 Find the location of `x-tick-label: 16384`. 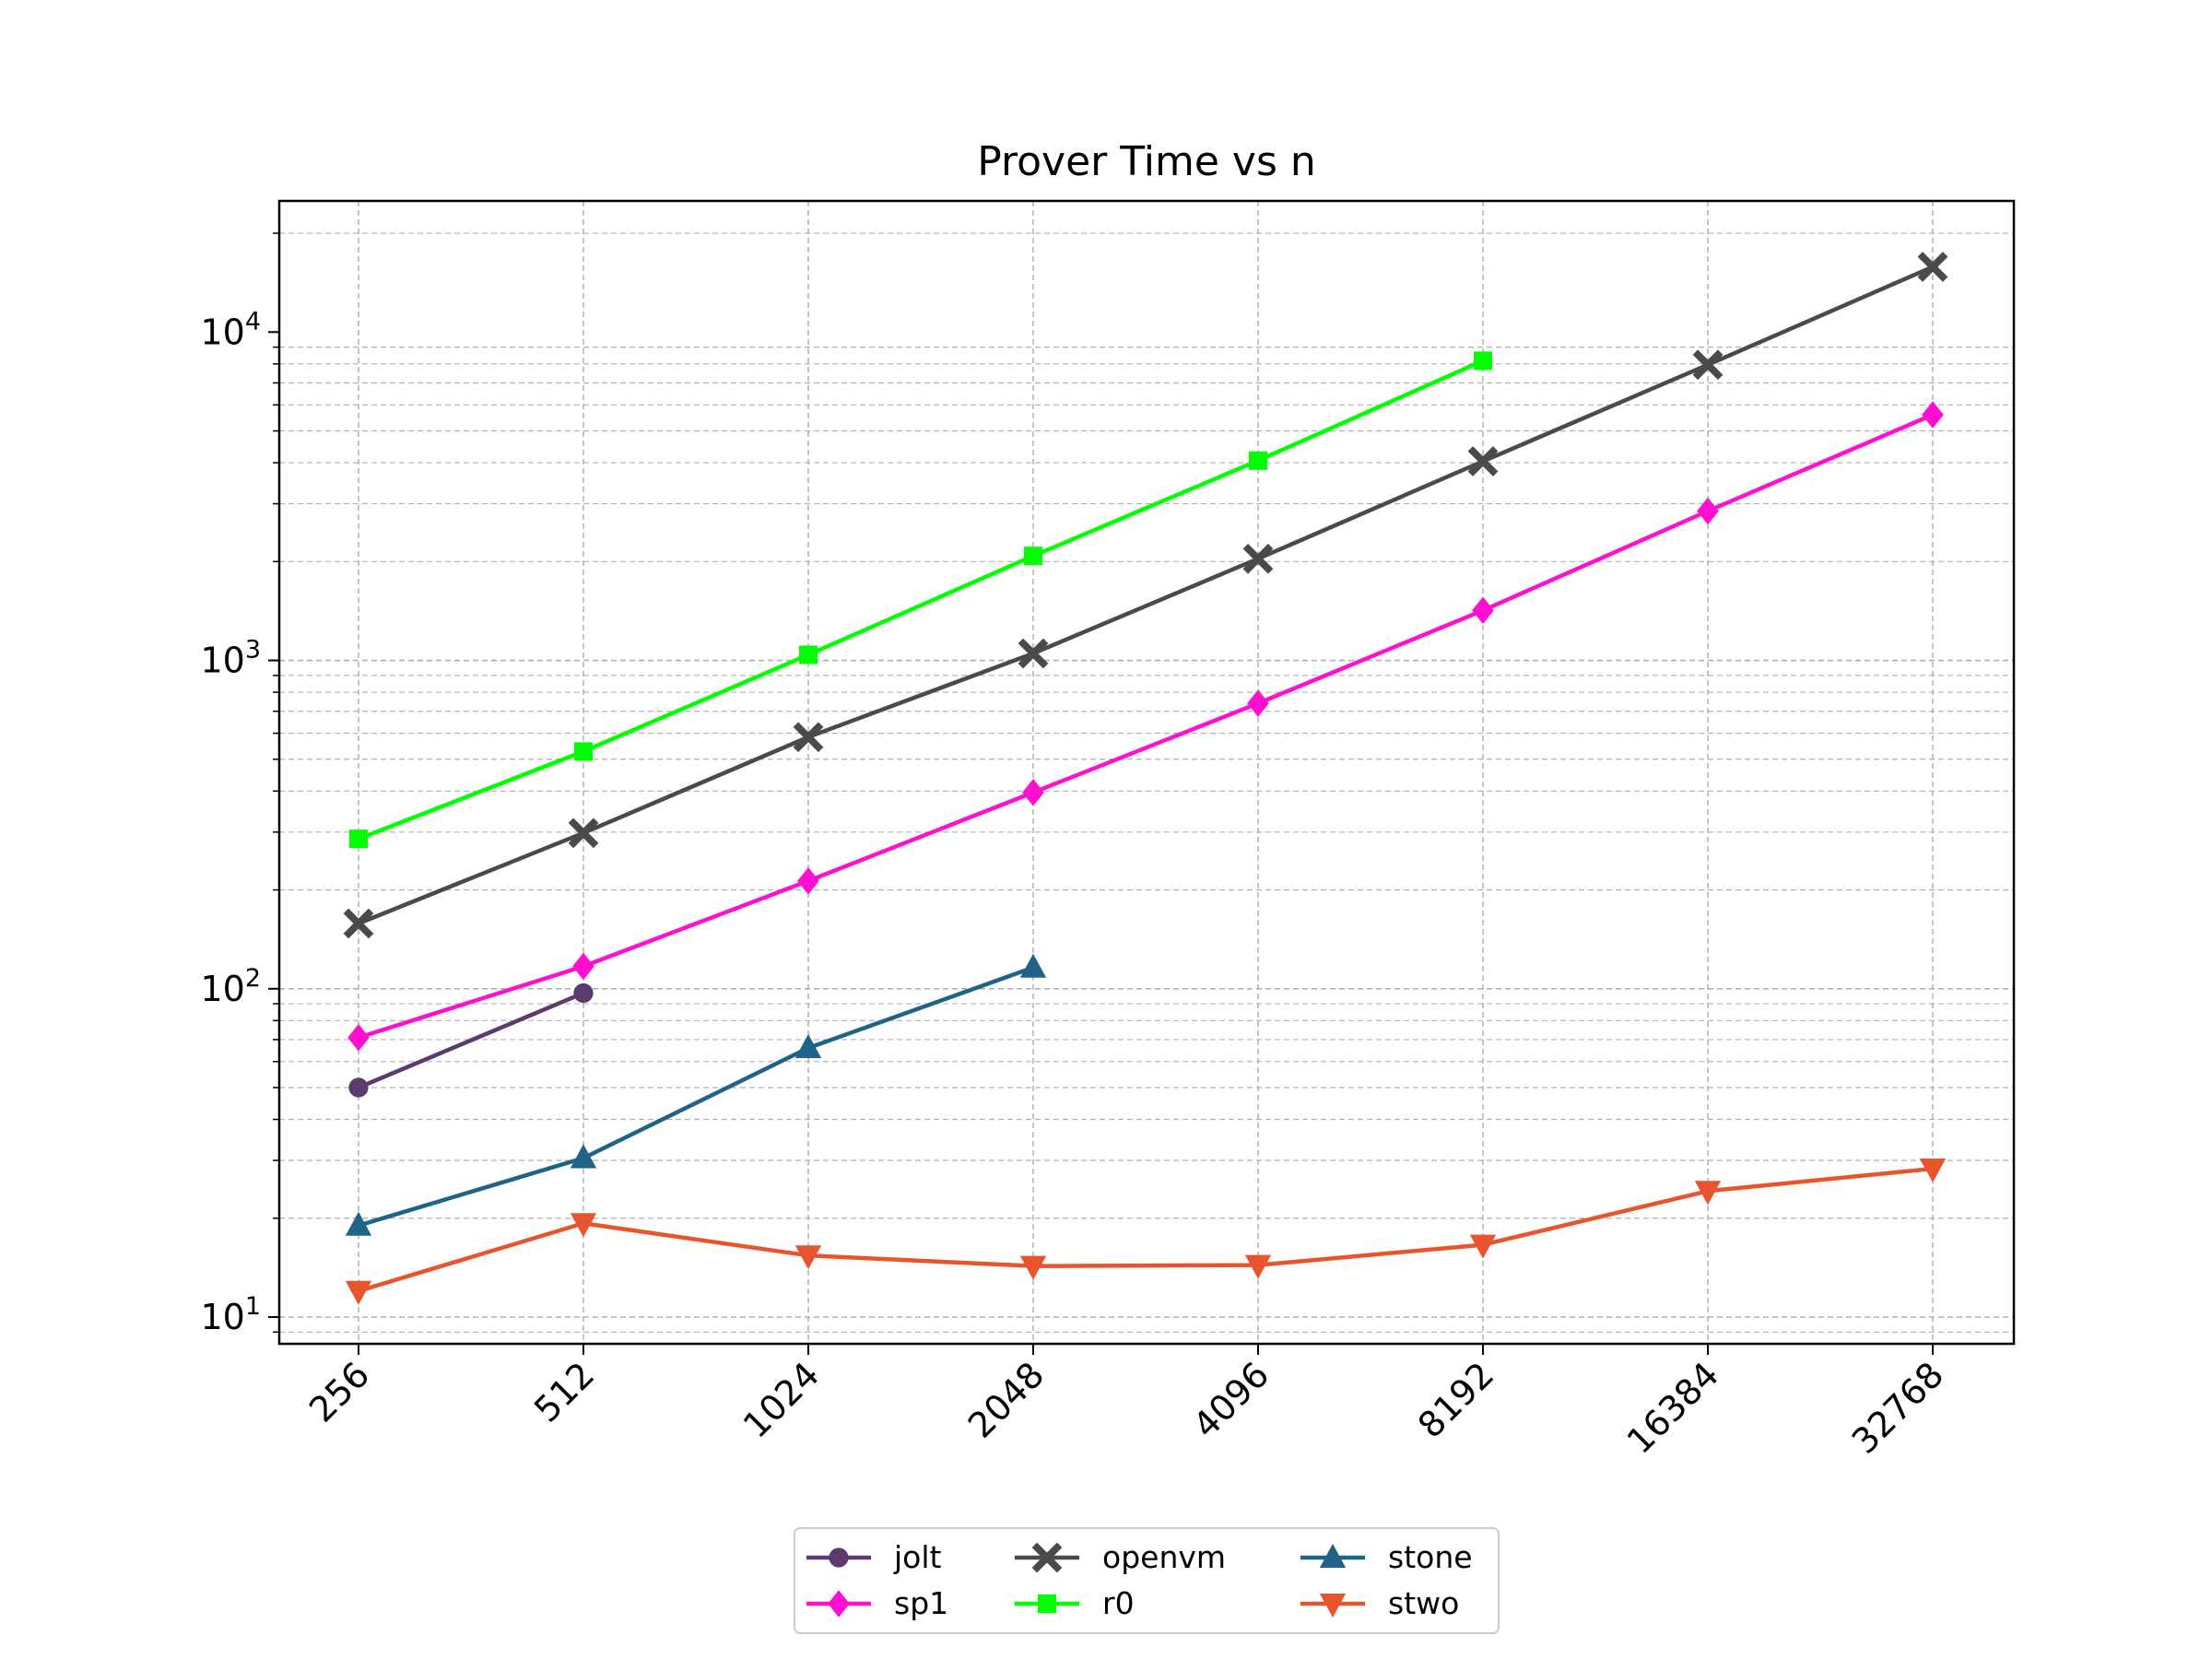

x-tick-label: 16384 is located at coordinates (1673, 1408).